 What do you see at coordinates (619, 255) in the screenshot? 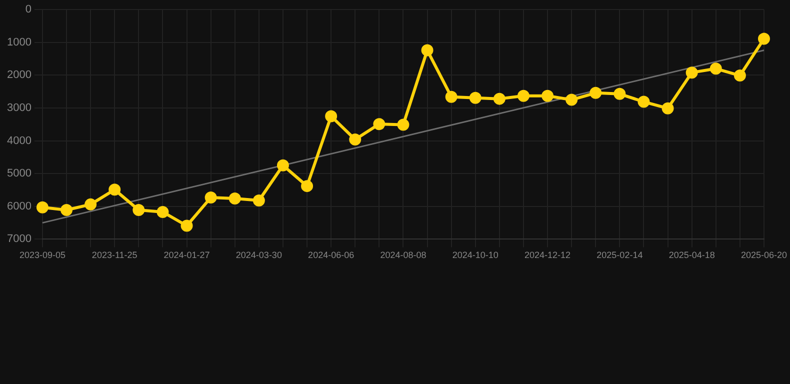
I see `x-tick-label: 2025-02-14` at bounding box center [619, 255].